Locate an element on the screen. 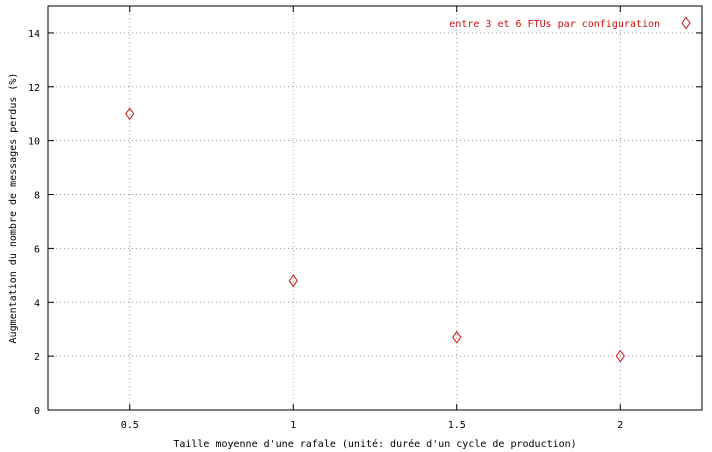 This screenshot has height=452, width=712. legend-marker-diamond is located at coordinates (686, 23).